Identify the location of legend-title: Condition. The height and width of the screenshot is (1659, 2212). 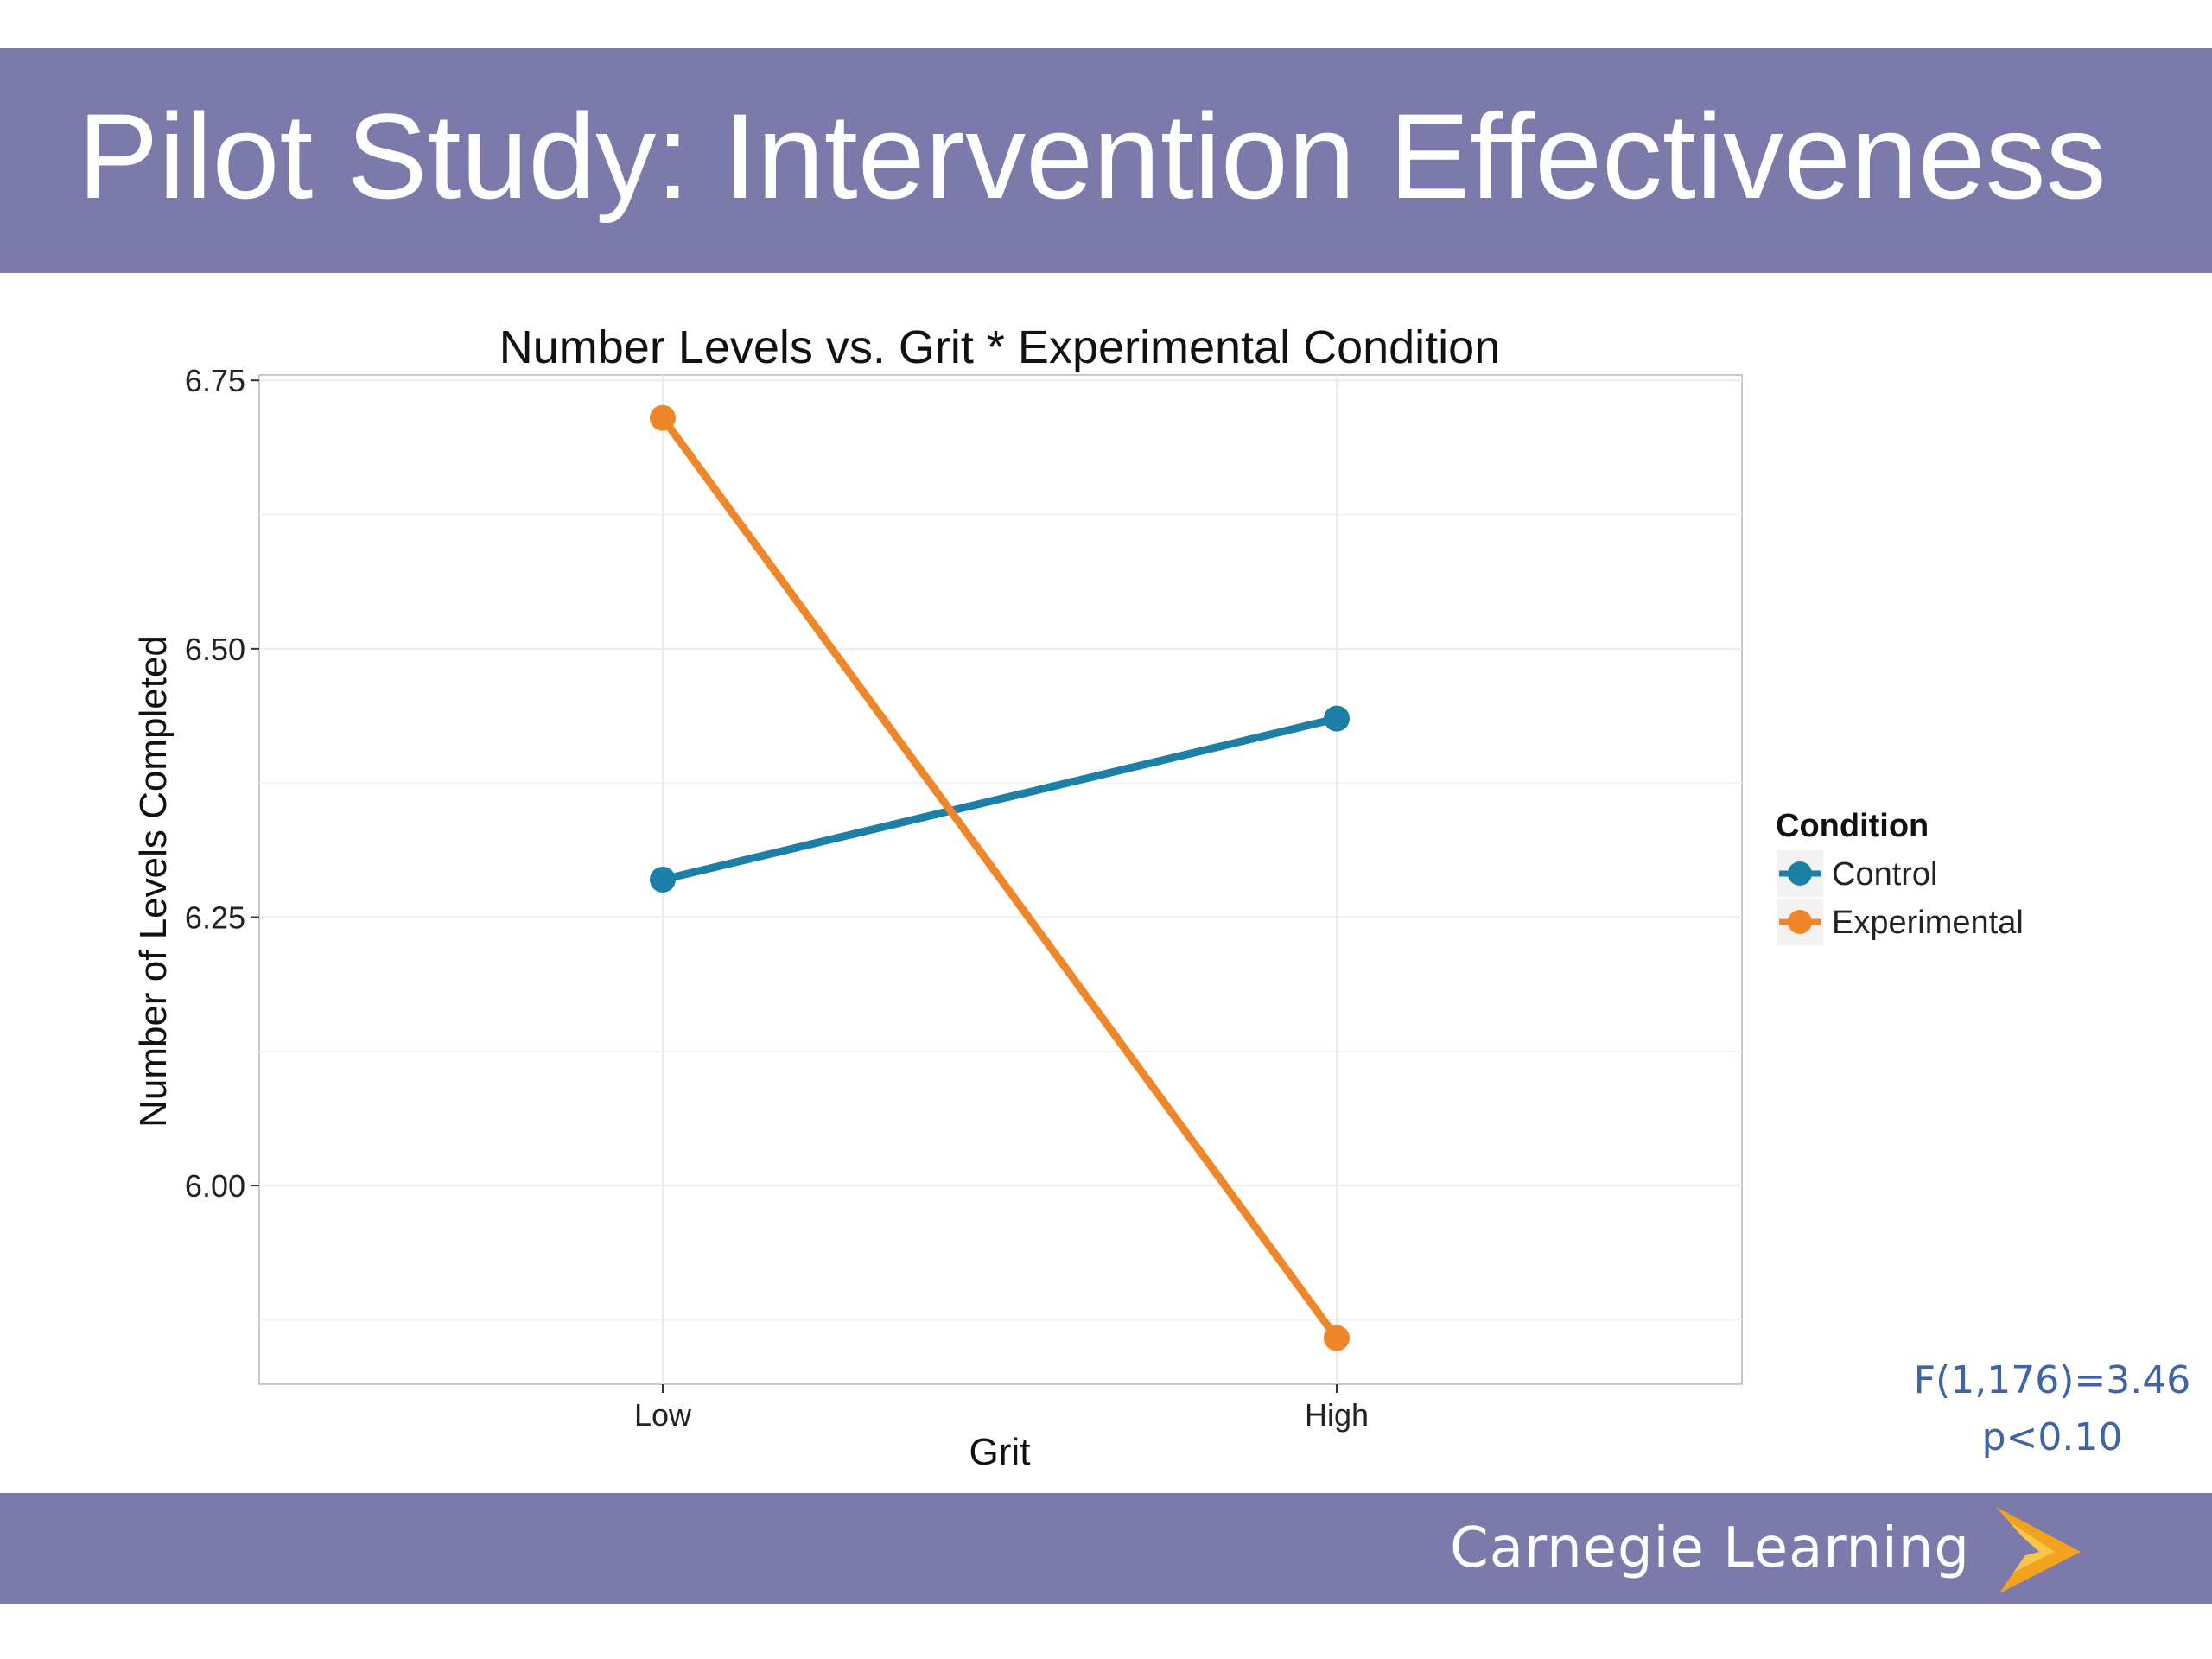
(1852, 826).